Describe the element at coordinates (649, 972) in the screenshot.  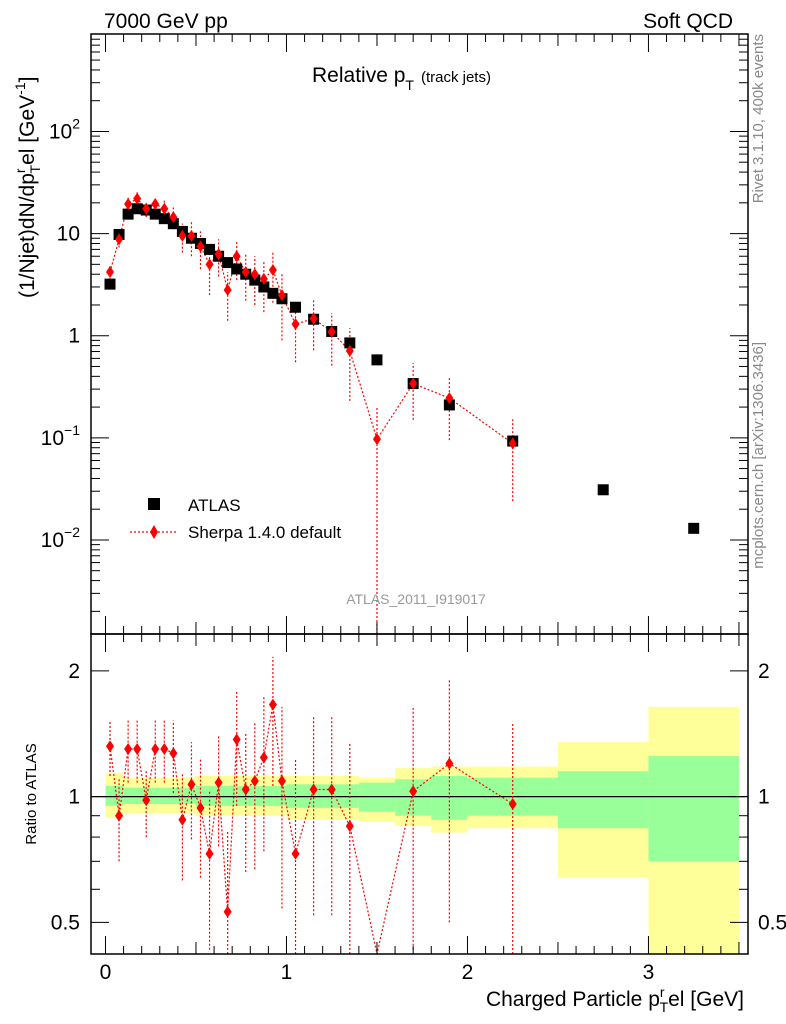
I see `xtick-label: 3` at that location.